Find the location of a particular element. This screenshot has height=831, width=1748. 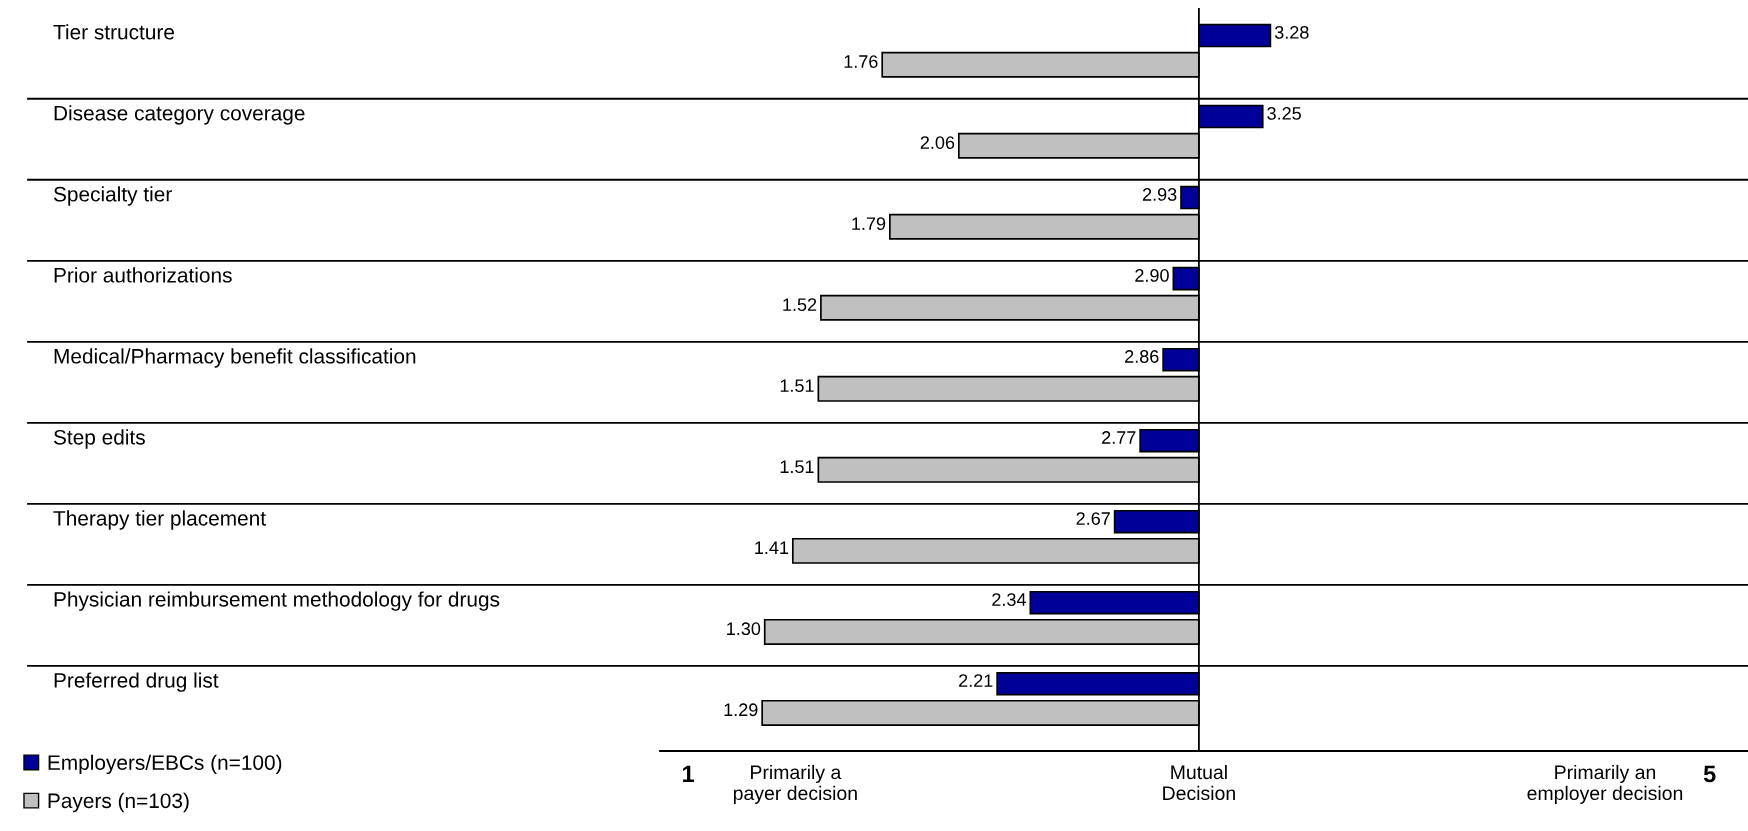

data-label: 2.34 is located at coordinates (1009, 599).